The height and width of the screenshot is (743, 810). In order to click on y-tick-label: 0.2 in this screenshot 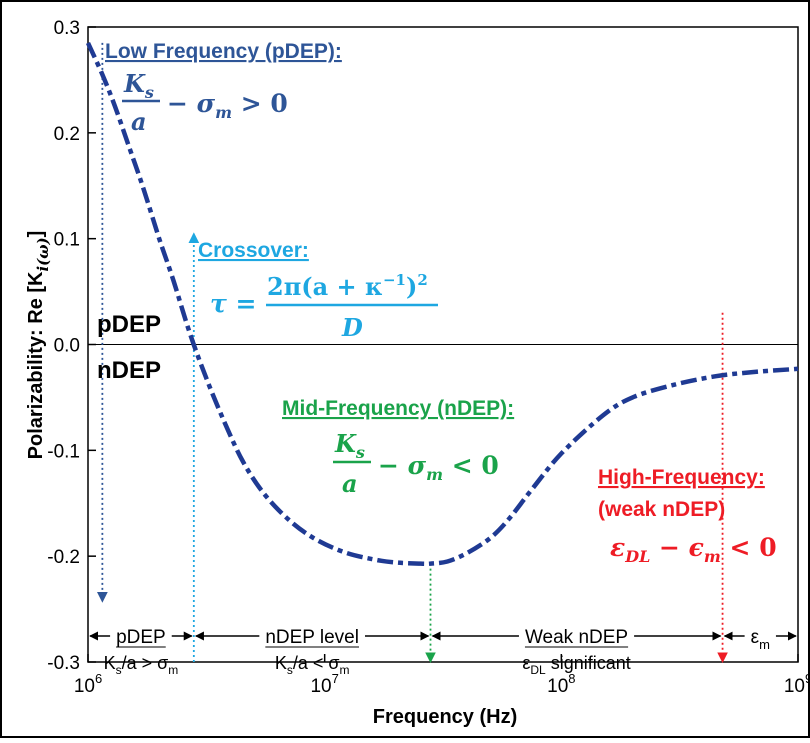, I will do `click(67, 134)`.